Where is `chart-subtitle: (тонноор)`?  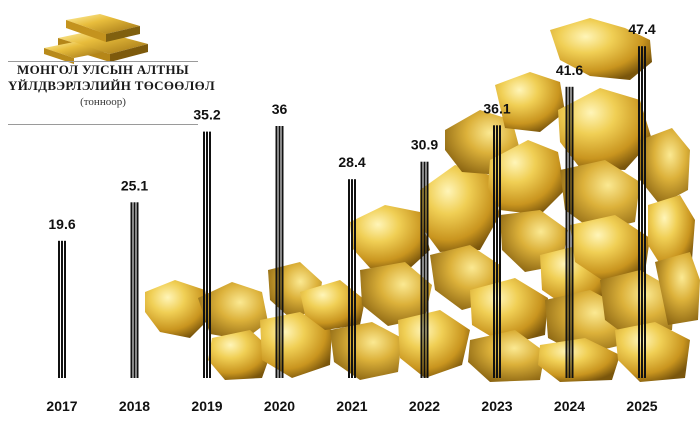
chart-subtitle: (тонноор) is located at coordinates (103, 102).